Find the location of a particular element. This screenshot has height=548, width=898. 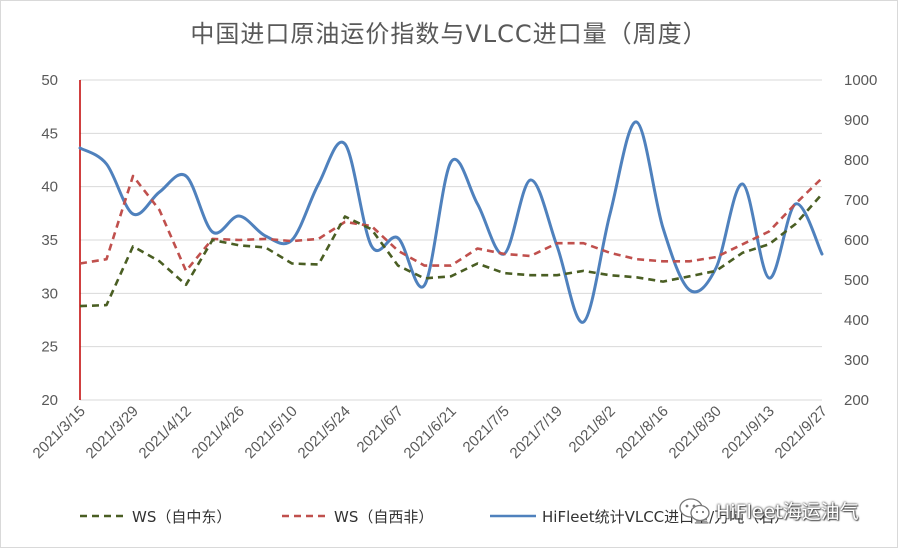

x-tick-label: 2021/7/19 is located at coordinates (536, 432).